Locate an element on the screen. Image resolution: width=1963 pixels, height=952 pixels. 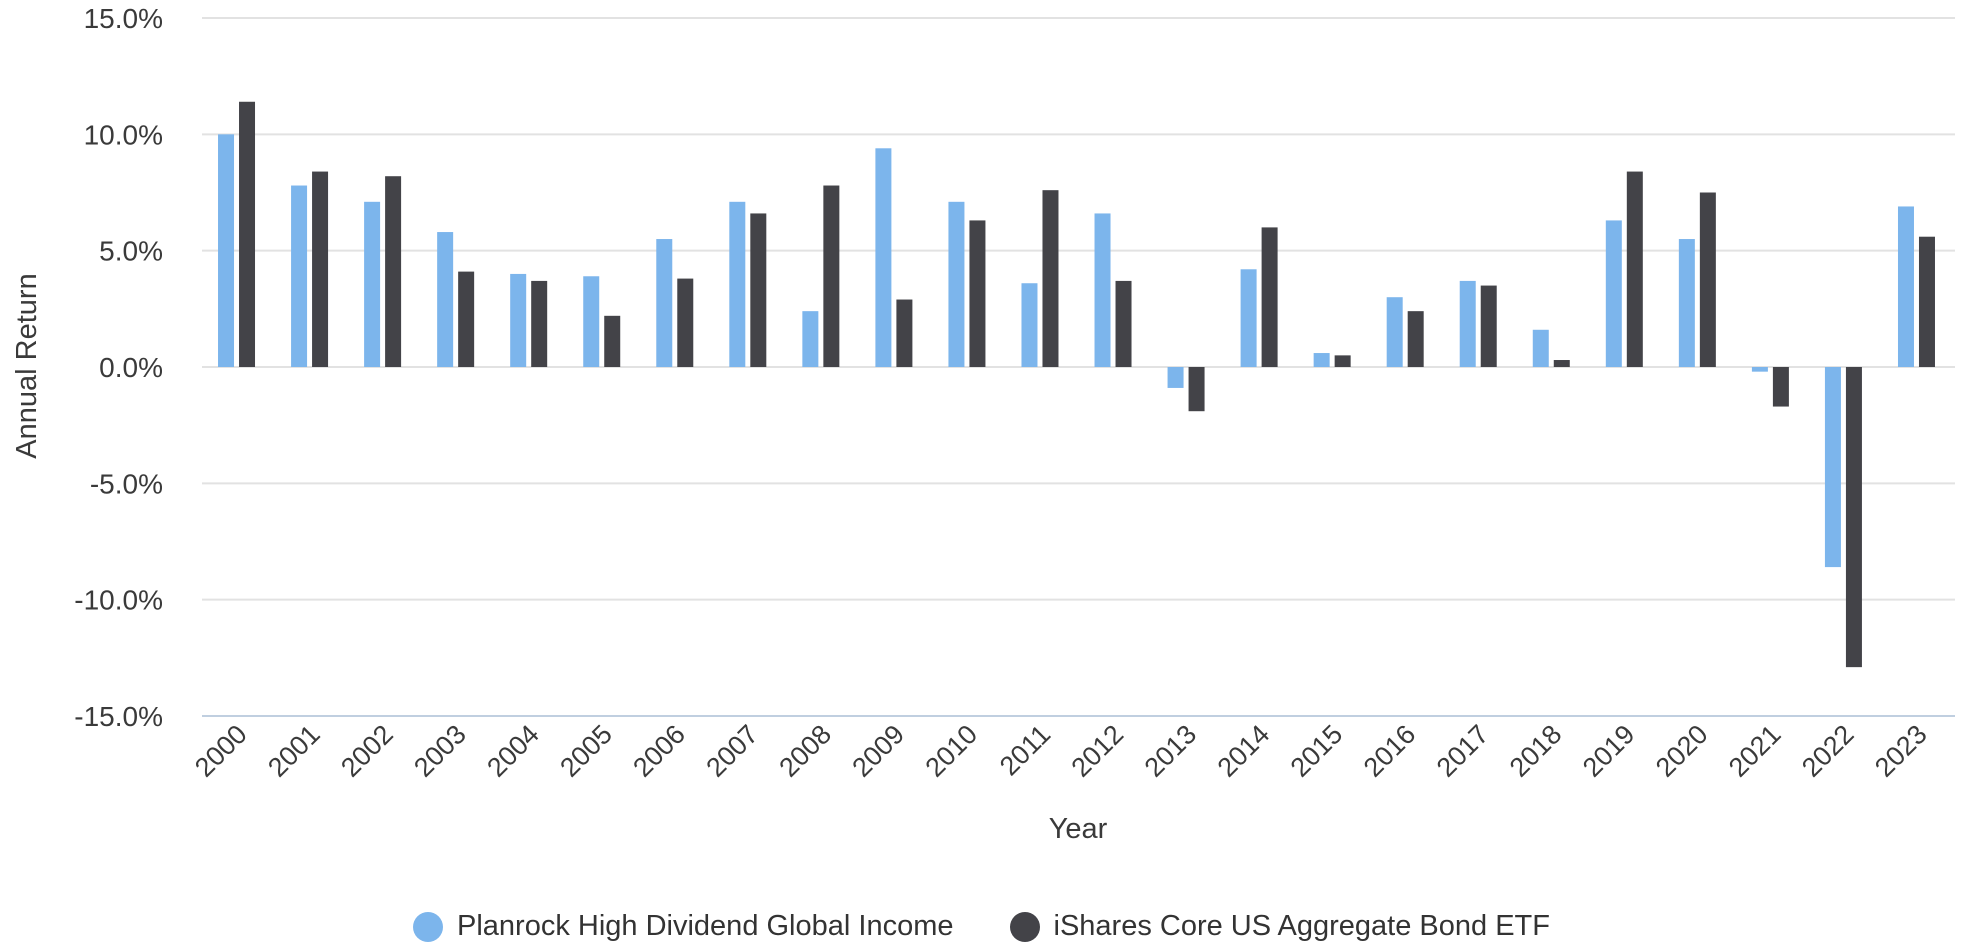
x-tick-label-2002: 2002 is located at coordinates (367, 751).